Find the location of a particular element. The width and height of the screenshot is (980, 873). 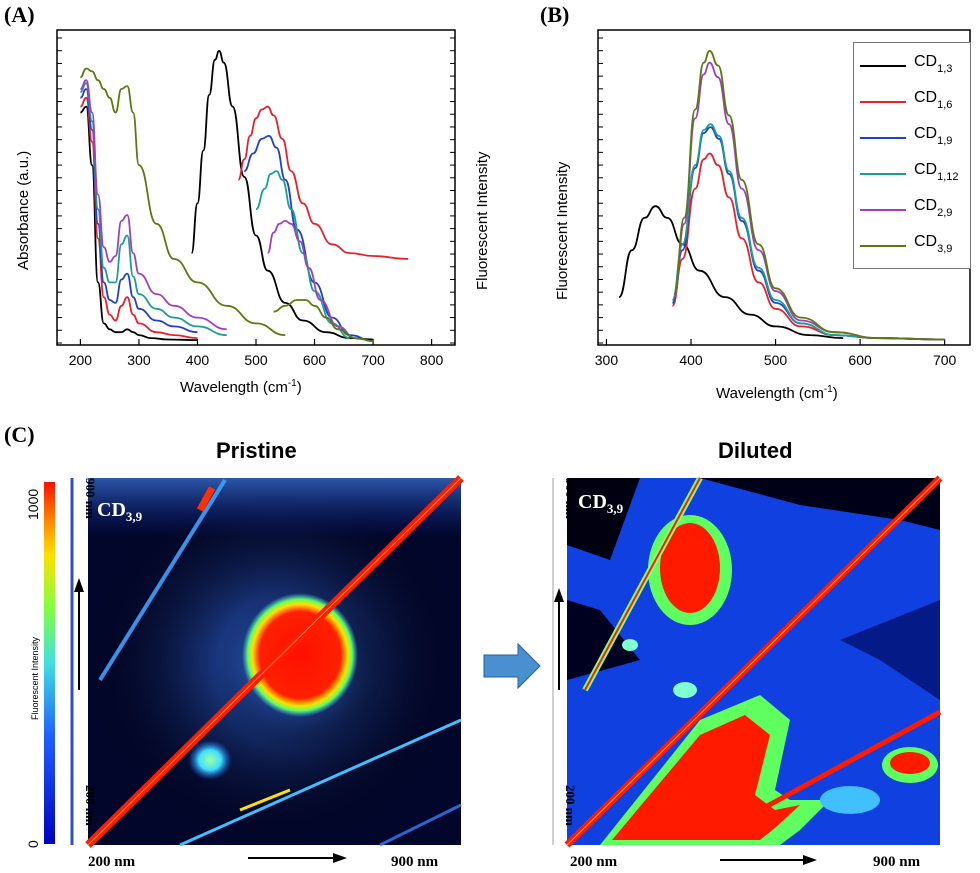

diluted-y-top-label: 900 nm is located at coordinates (570, 498).